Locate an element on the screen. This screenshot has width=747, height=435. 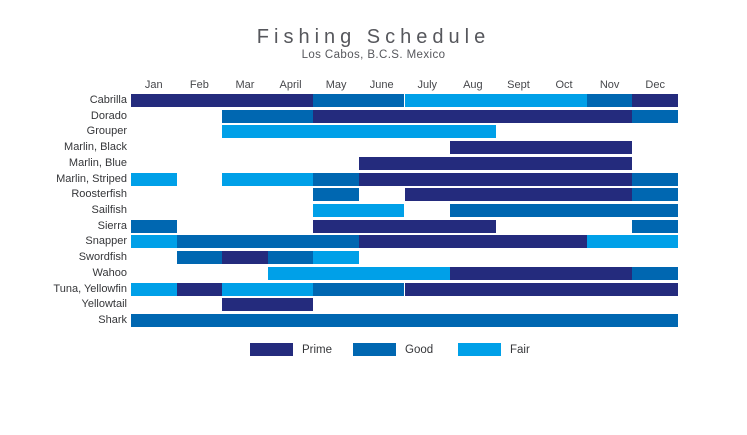
legend-swatch-good is located at coordinates (374, 349).